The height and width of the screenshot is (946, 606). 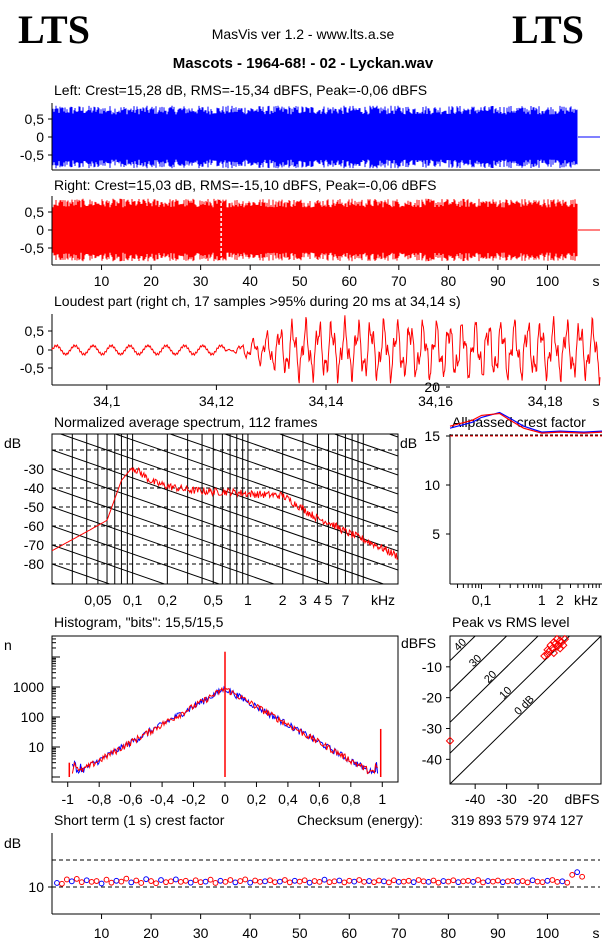 I want to click on time-tick-label: 10, so click(x=102, y=281).